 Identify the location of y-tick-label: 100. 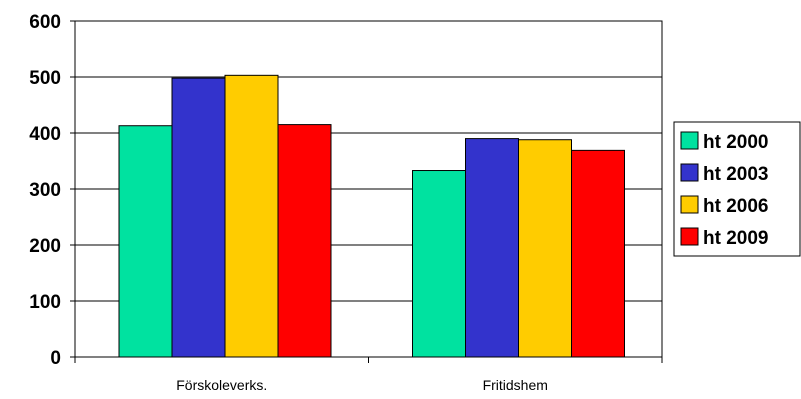
(45, 302).